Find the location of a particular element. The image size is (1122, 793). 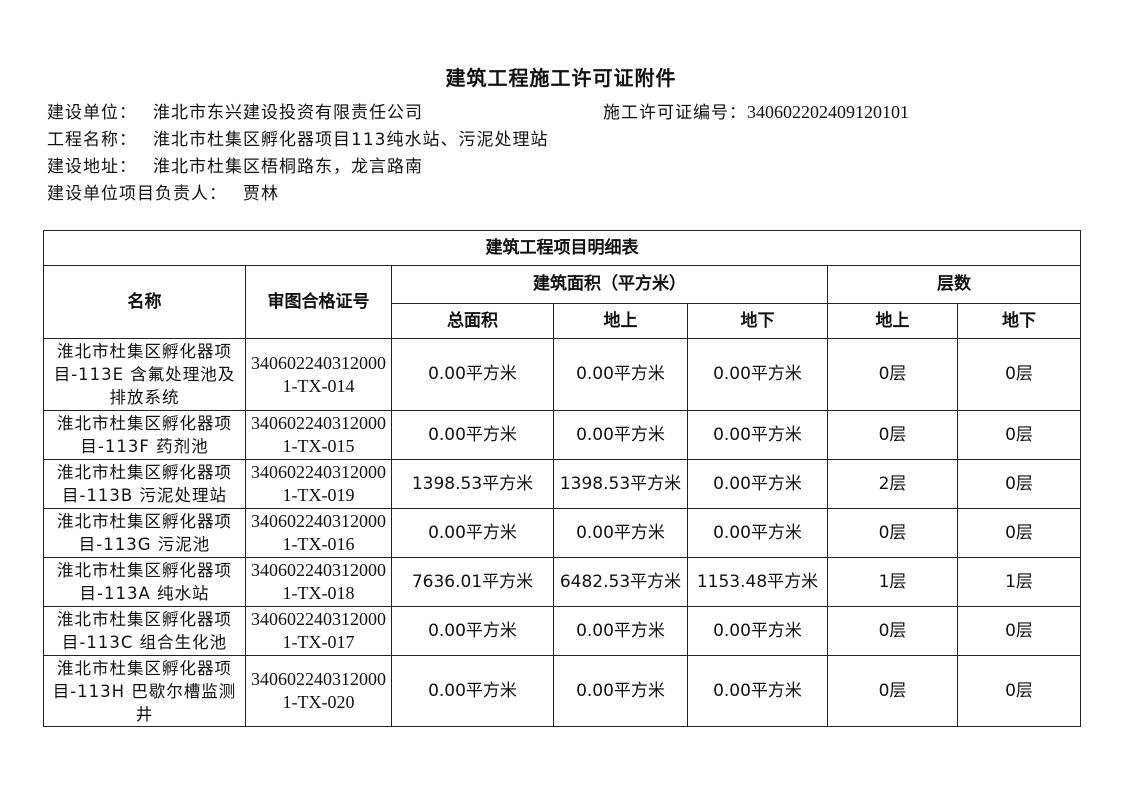

header-above: 地上 is located at coordinates (620, 321).